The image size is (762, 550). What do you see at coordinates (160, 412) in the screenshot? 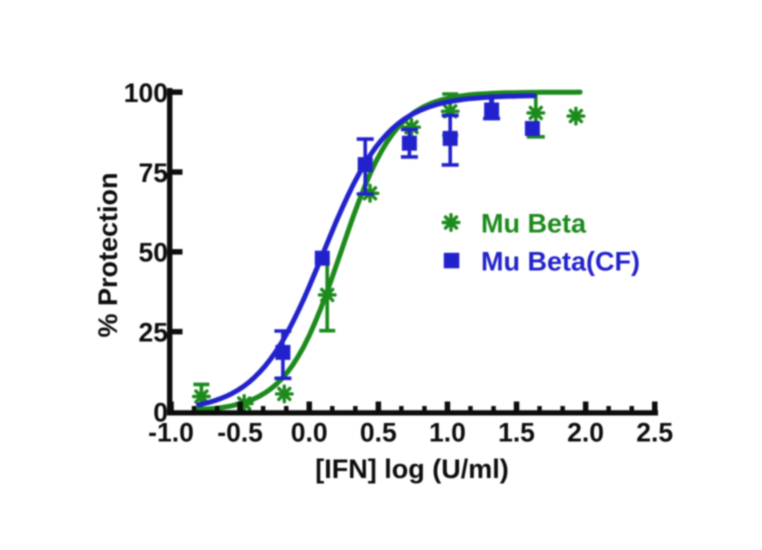
I see `svg-text: 0` at bounding box center [160, 412].